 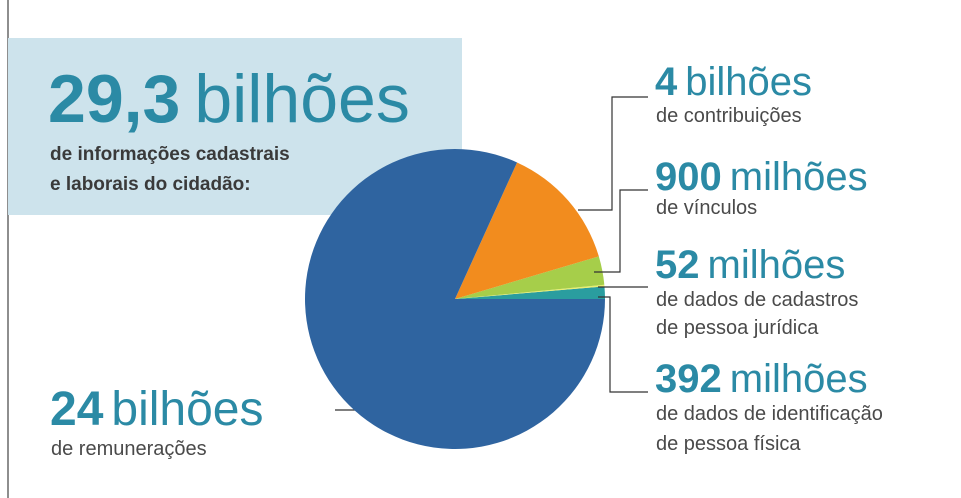 I want to click on value-label: 24 bilhões, so click(x=157, y=409).